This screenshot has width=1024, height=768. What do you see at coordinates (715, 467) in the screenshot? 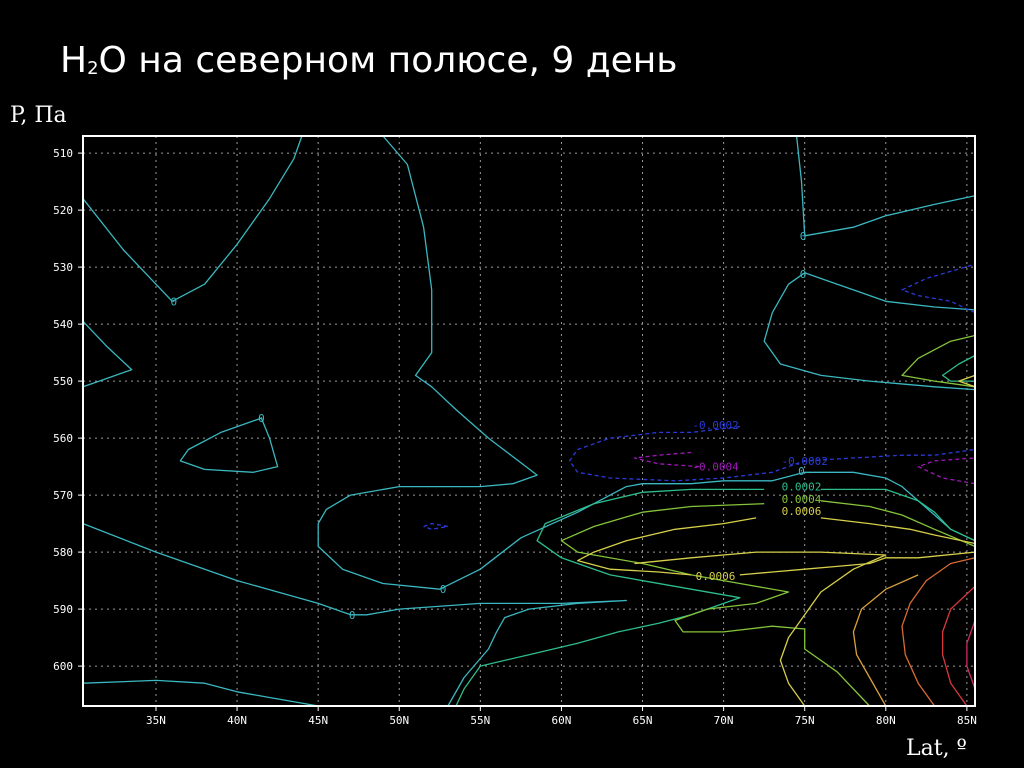
I see `contour-label: -0.0004` at bounding box center [715, 467].